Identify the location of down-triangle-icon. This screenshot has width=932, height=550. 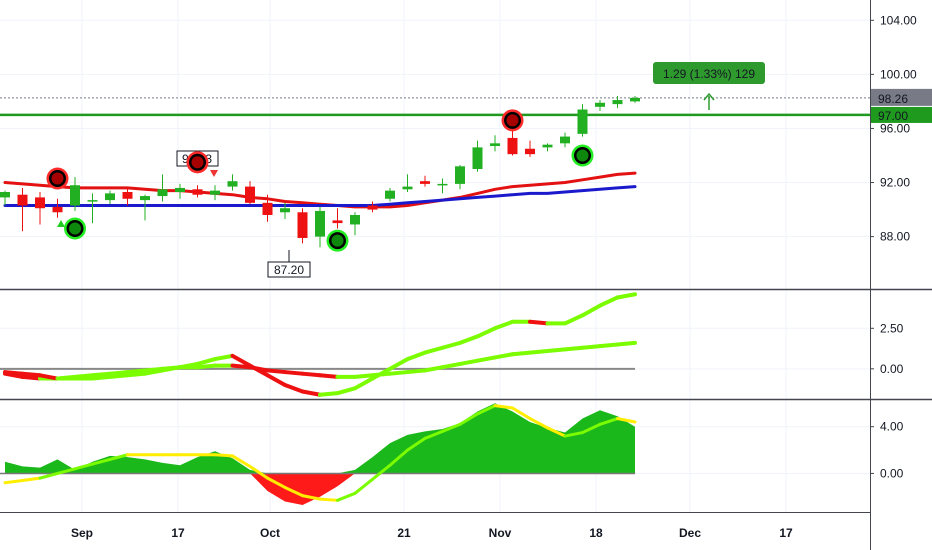
(214, 173).